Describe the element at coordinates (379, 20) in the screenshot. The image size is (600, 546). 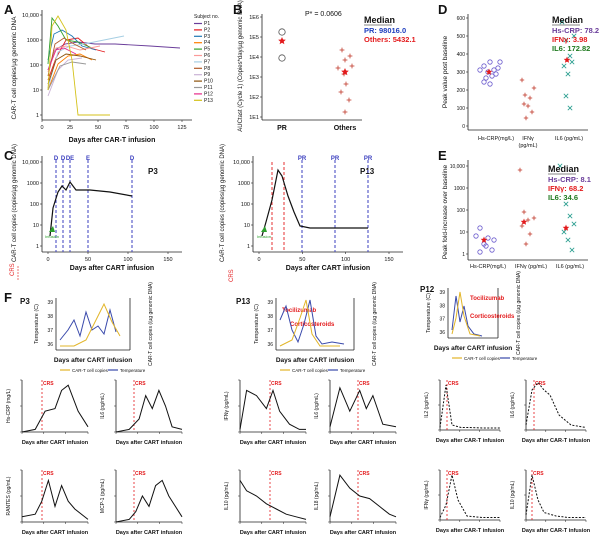
I see `panel-b-median-title: Median` at that location.